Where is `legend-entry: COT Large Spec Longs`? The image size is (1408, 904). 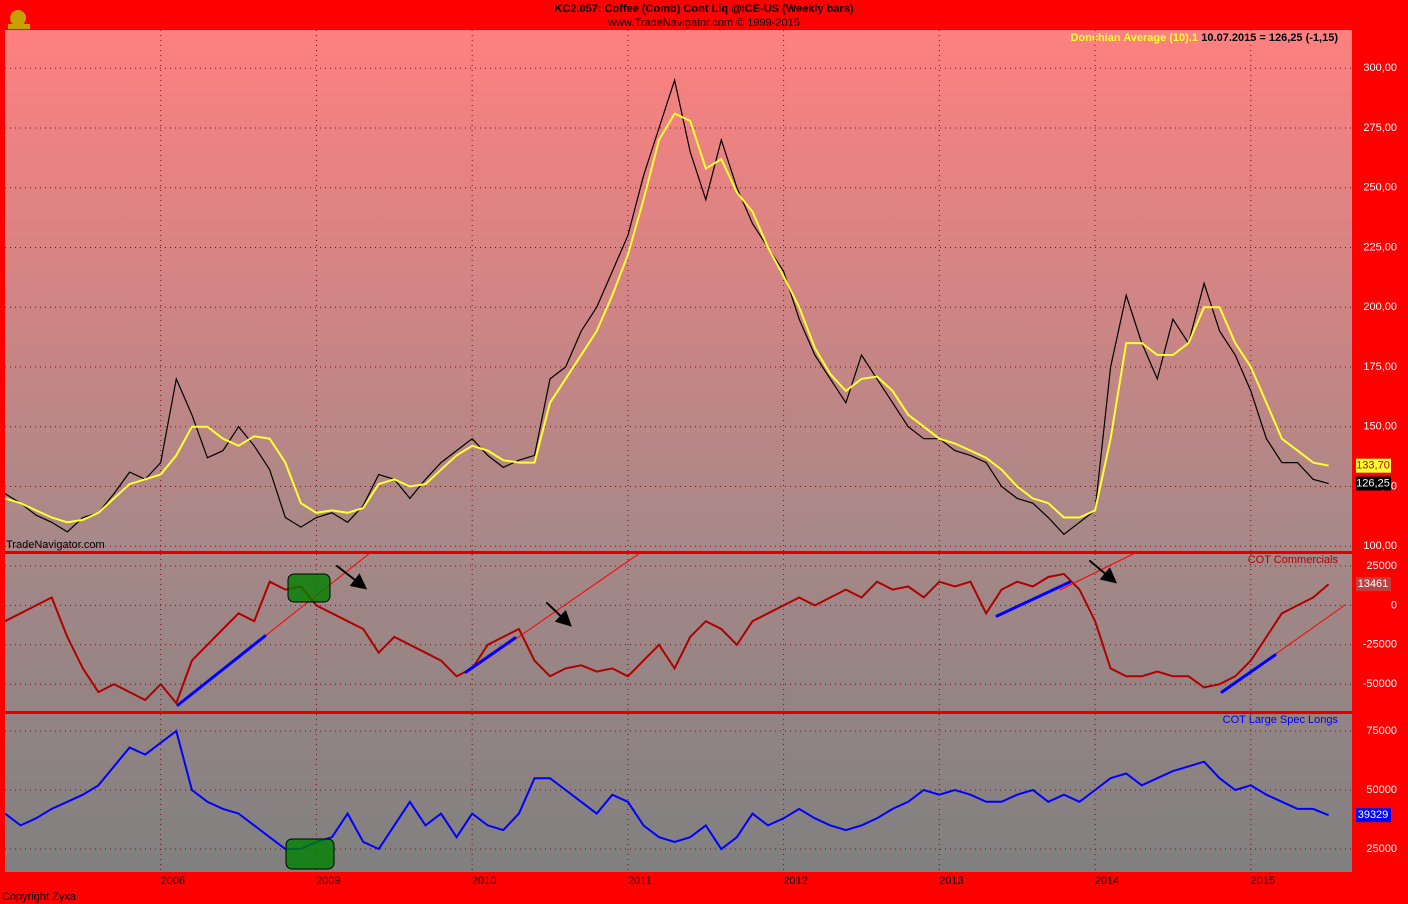 legend-entry: COT Large Spec Longs is located at coordinates (1281, 720).